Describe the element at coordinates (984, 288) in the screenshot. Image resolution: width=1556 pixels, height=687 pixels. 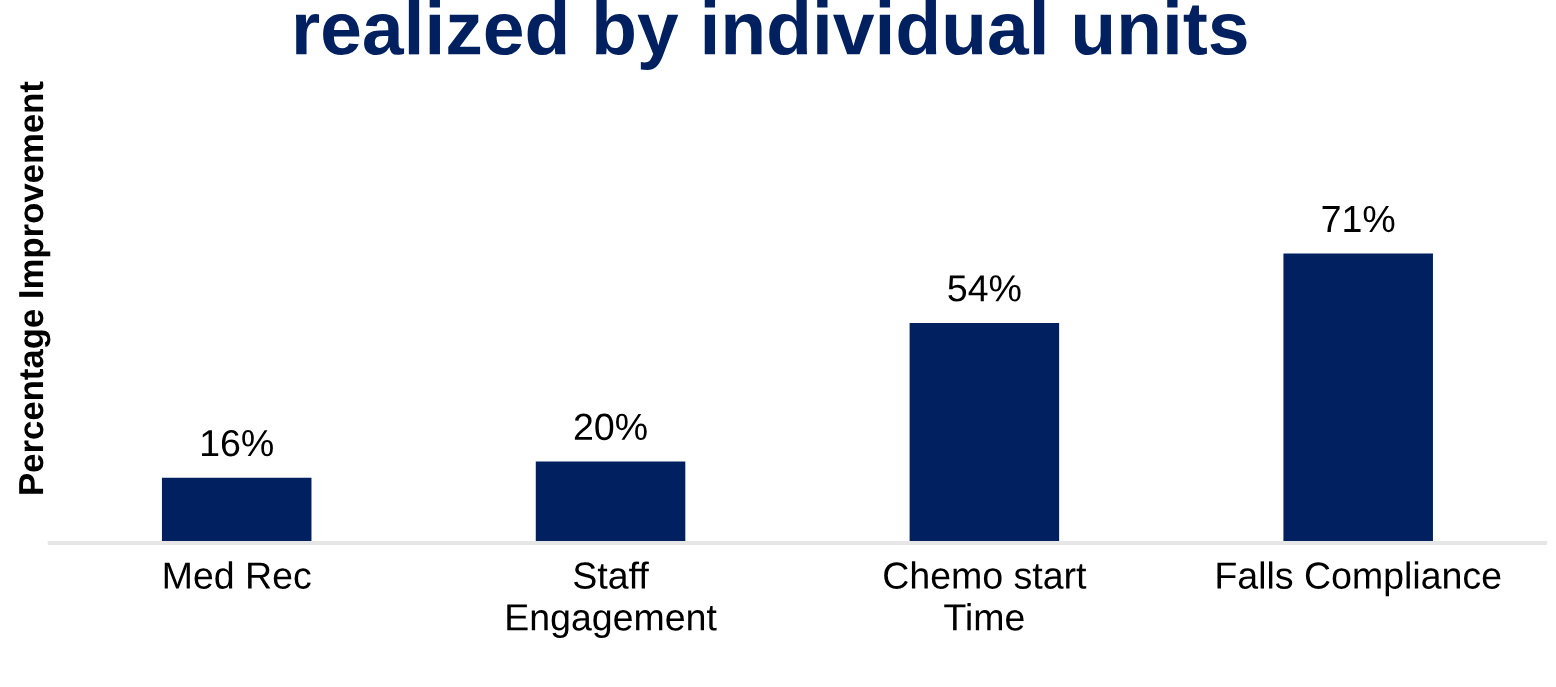
I see `data-label: 54%` at that location.